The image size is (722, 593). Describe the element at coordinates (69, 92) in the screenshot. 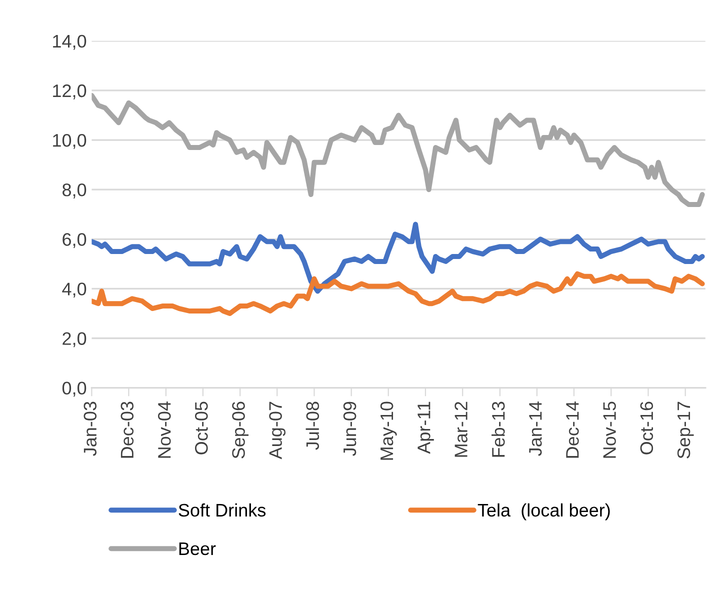

I see `y-tick-label: 12,0` at that location.